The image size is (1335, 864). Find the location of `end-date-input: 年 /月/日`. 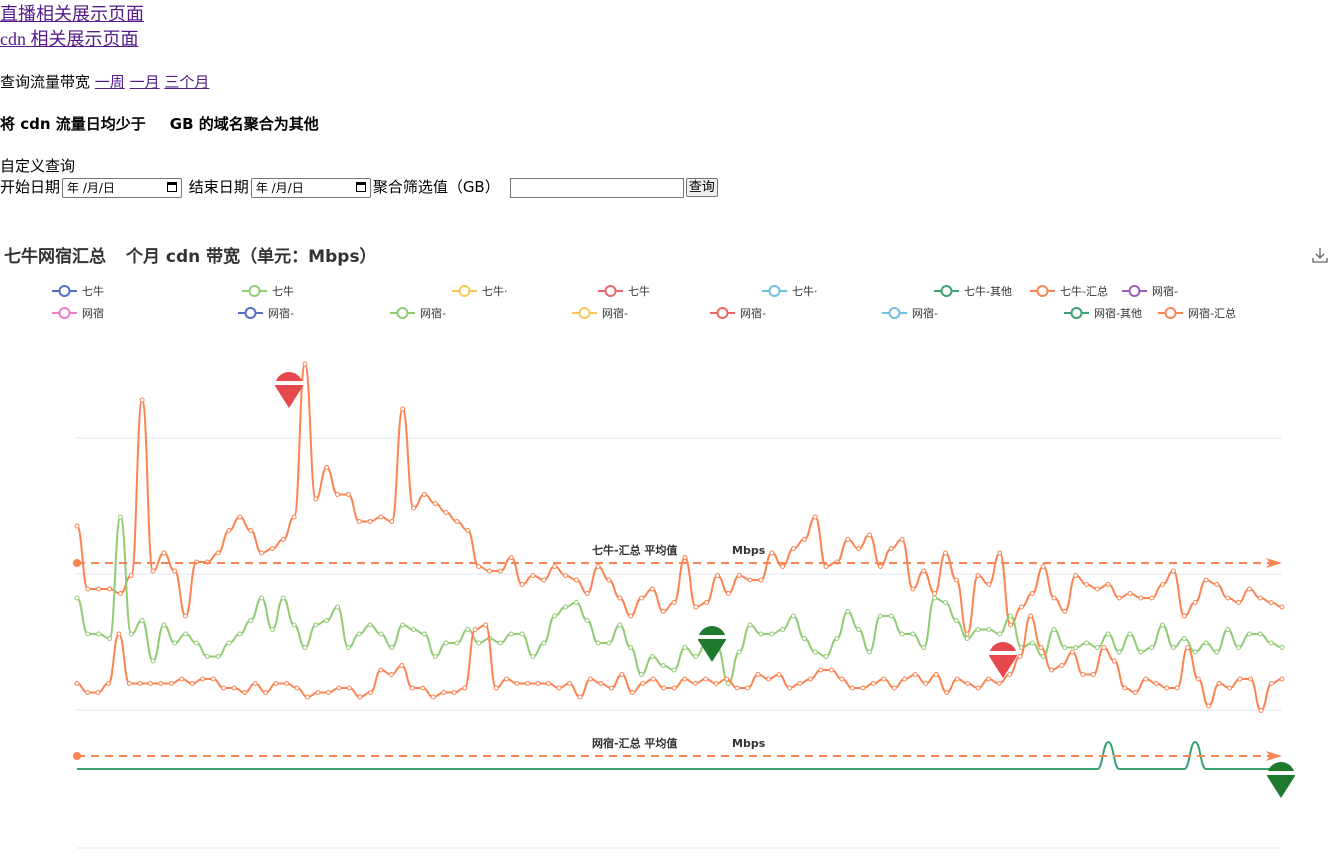

end-date-input: 年 /月/日 is located at coordinates (310, 187).